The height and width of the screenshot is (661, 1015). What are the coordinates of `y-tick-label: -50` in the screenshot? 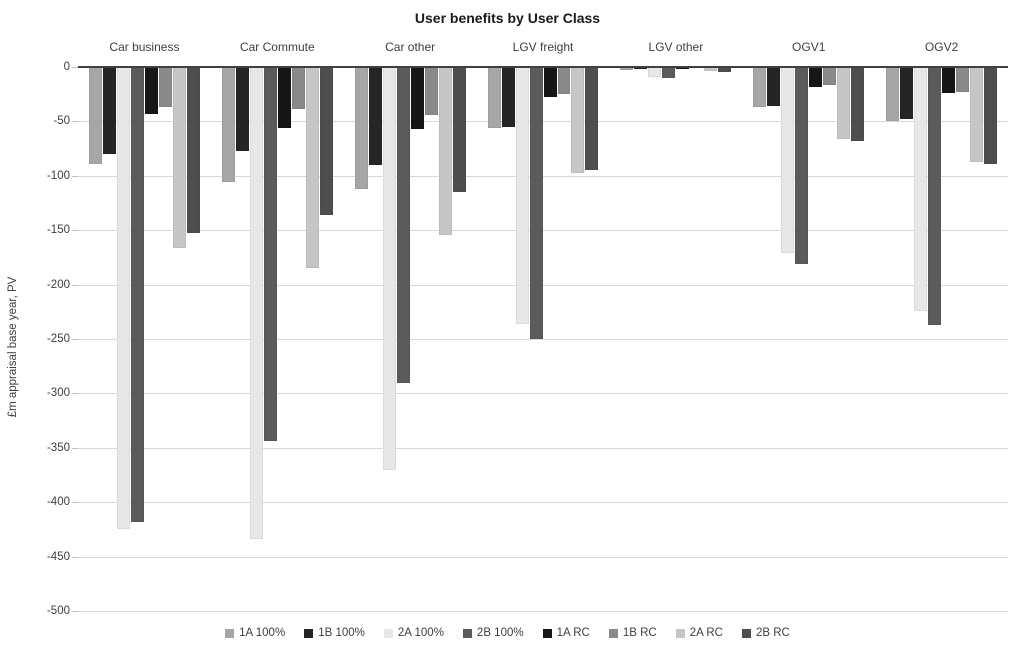 It's located at (61, 121).